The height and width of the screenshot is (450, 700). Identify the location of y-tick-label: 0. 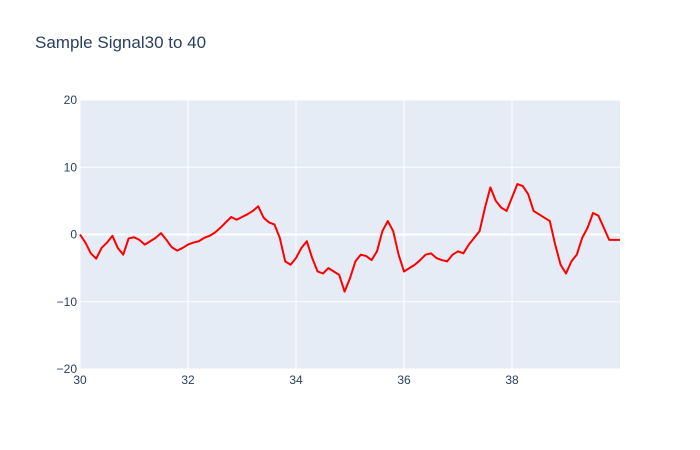
(73, 235).